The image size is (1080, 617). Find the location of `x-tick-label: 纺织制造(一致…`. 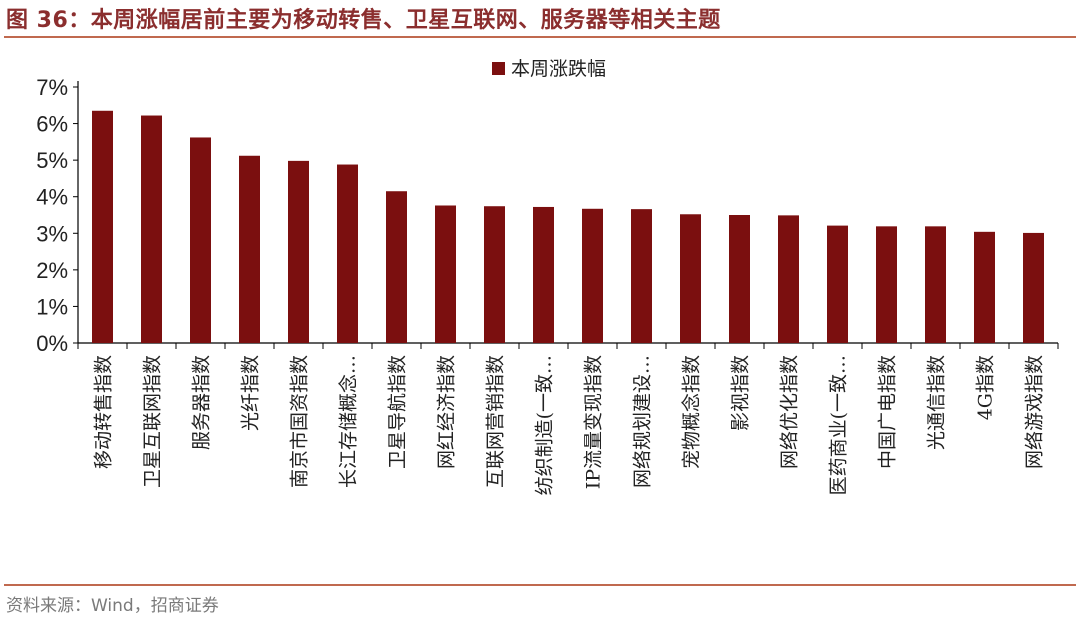

x-tick-label: 纺织制造(一致… is located at coordinates (545, 425).